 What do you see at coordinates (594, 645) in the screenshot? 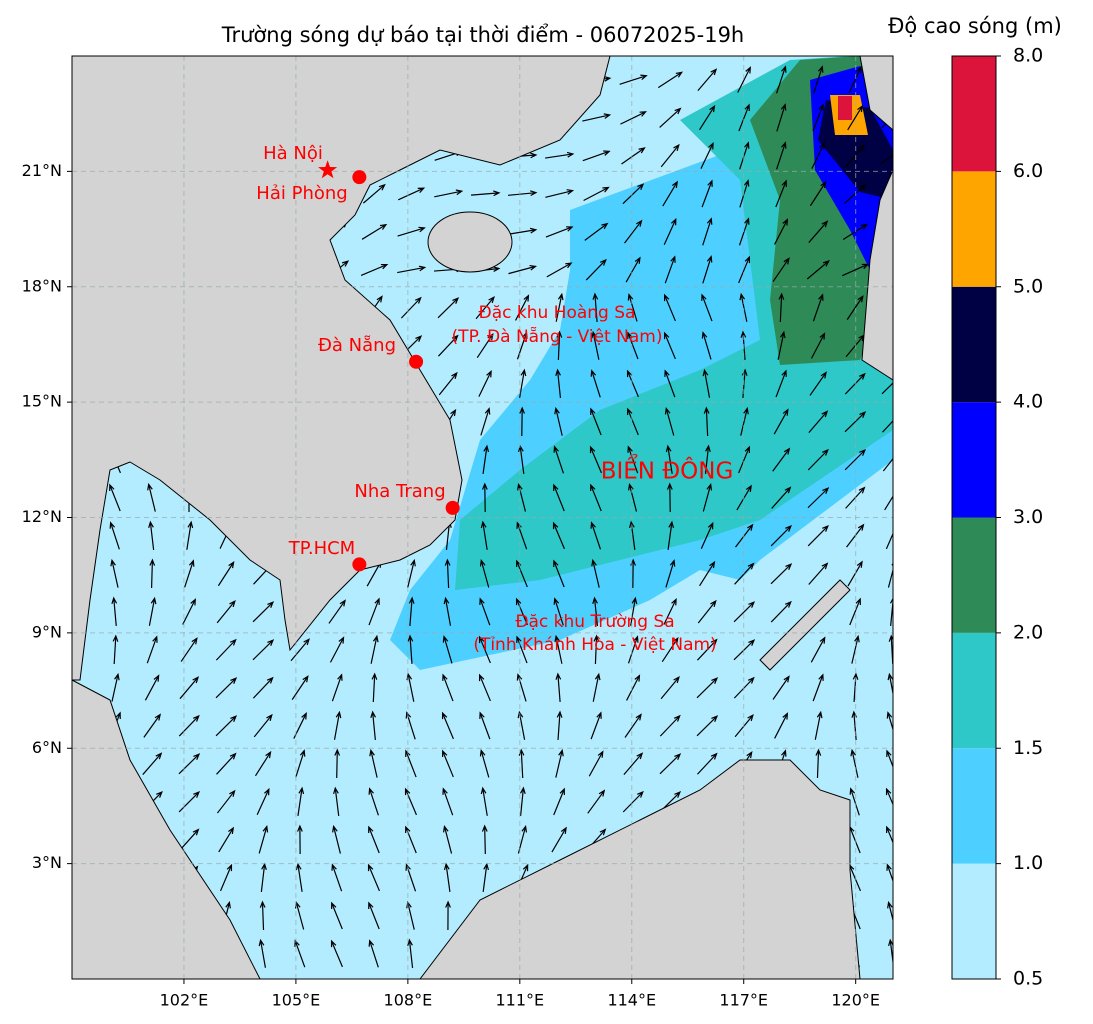
I see `region-label: (Tỉnh Khánh Hòa - Việt Nam)` at bounding box center [594, 645].